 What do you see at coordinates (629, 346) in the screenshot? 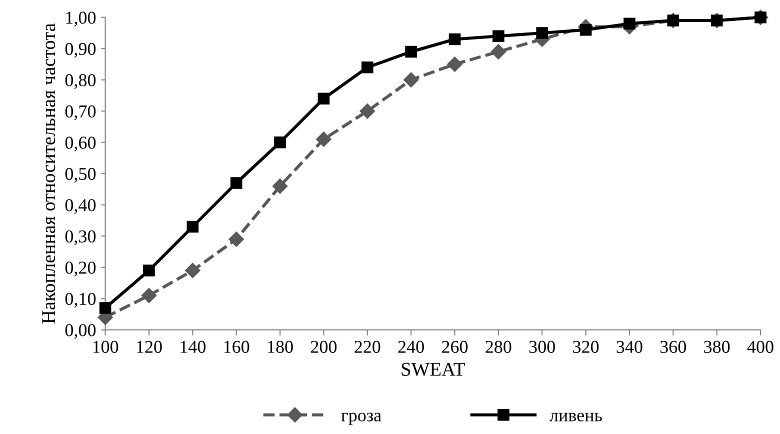
I see `x-tick-label: 340` at bounding box center [629, 346].